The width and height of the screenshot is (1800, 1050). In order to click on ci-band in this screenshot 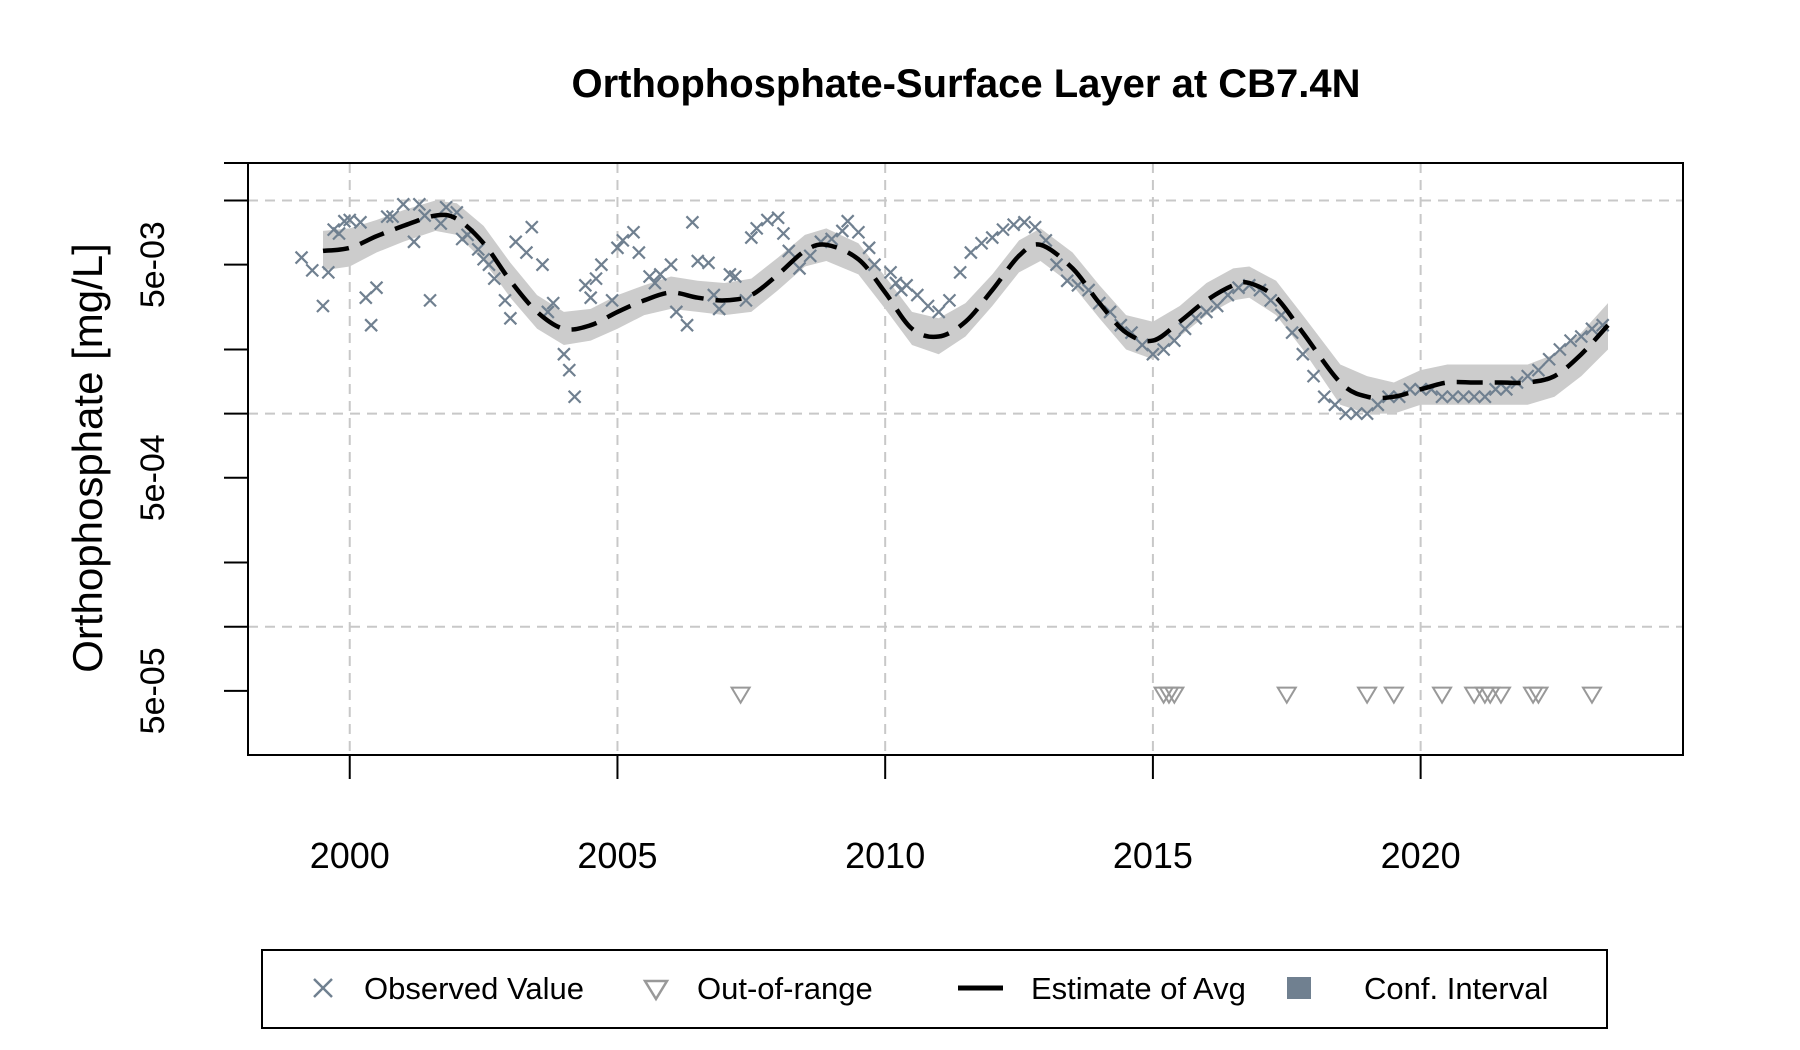, I will do `click(965, 307)`.